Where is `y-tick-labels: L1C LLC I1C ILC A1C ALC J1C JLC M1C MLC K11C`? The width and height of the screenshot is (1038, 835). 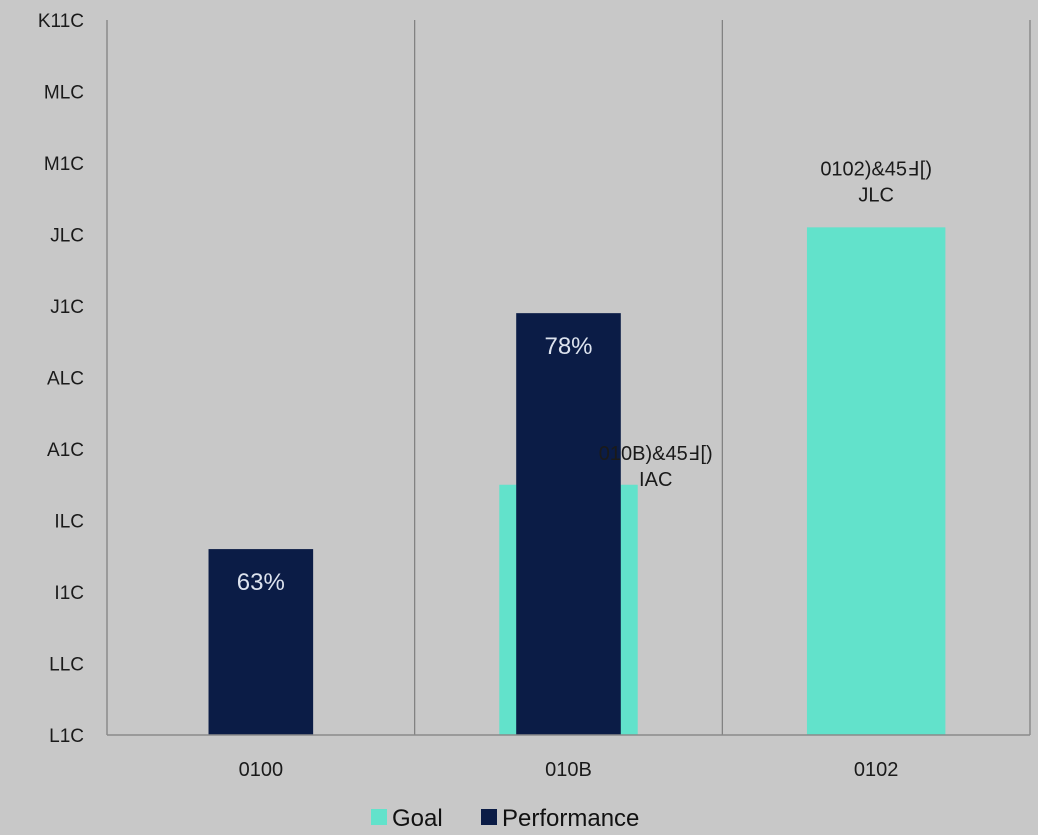 y-tick-labels: L1C LLC I1C ILC A1C ALC J1C JLC M1C MLC K11C is located at coordinates (61, 379).